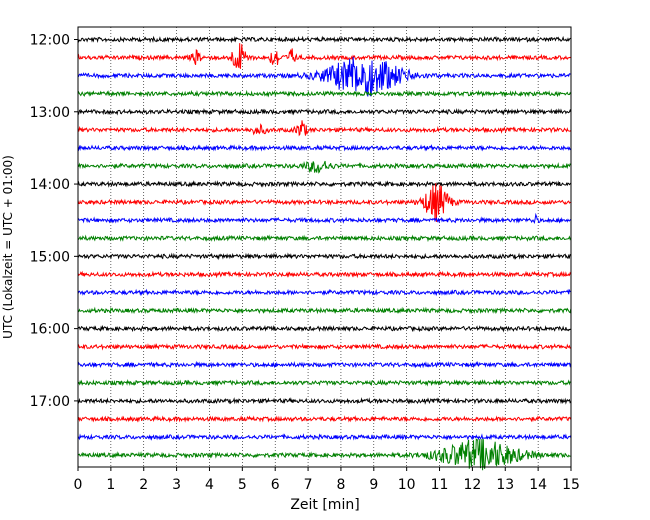  I want to click on y-axis-ticks: 12:00 13:00 14:00 15:00 16:00 17:00, so click(54, 221).